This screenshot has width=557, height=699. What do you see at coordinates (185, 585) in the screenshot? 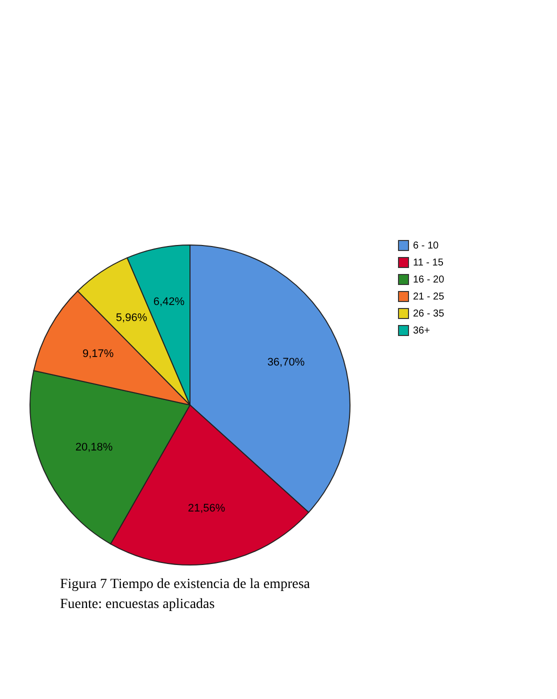
I see `text: Figura 7 Tiempo de existencia de la empresa` at bounding box center [185, 585].